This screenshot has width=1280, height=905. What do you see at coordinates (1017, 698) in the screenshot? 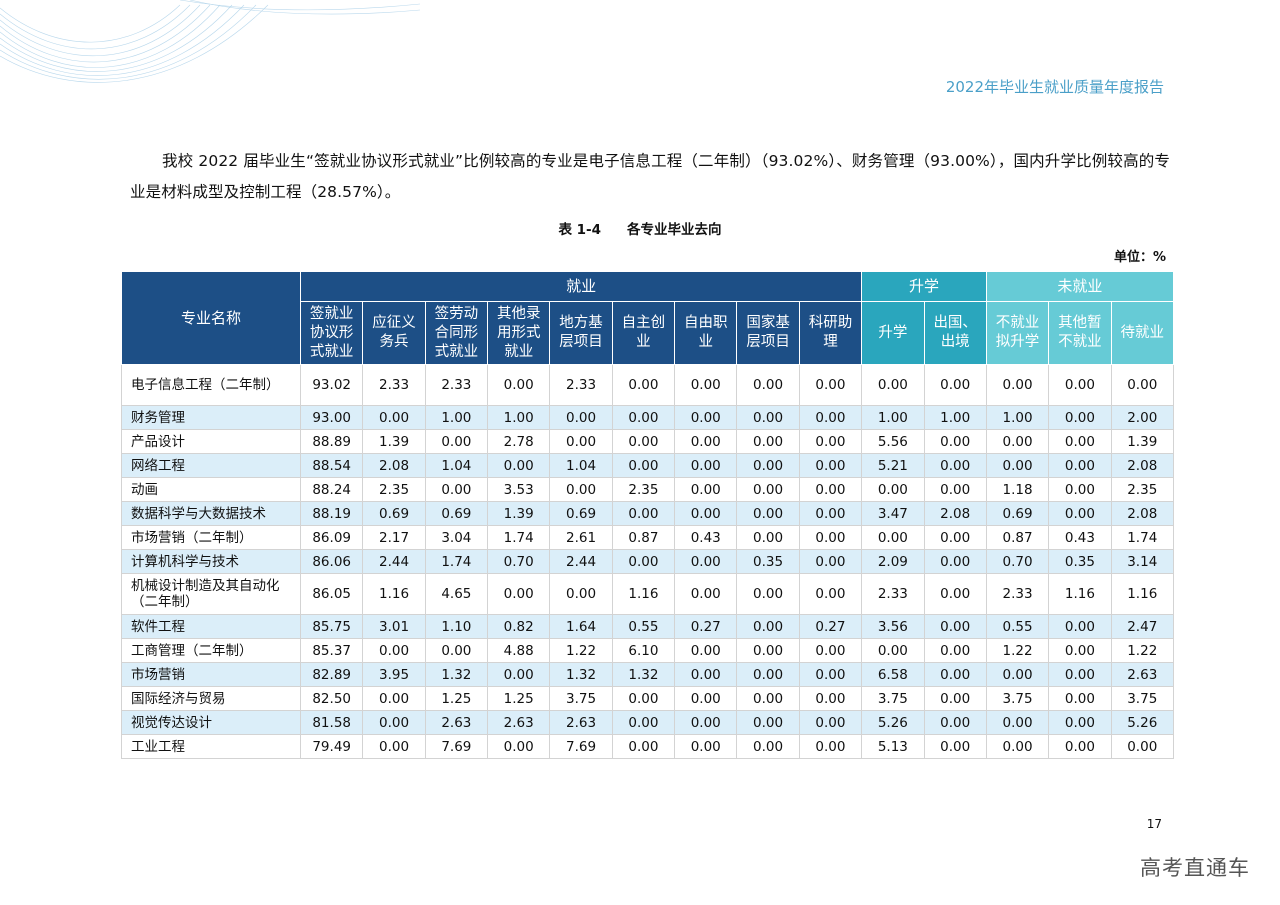
I see `value-cell: 3.75` at bounding box center [1017, 698].